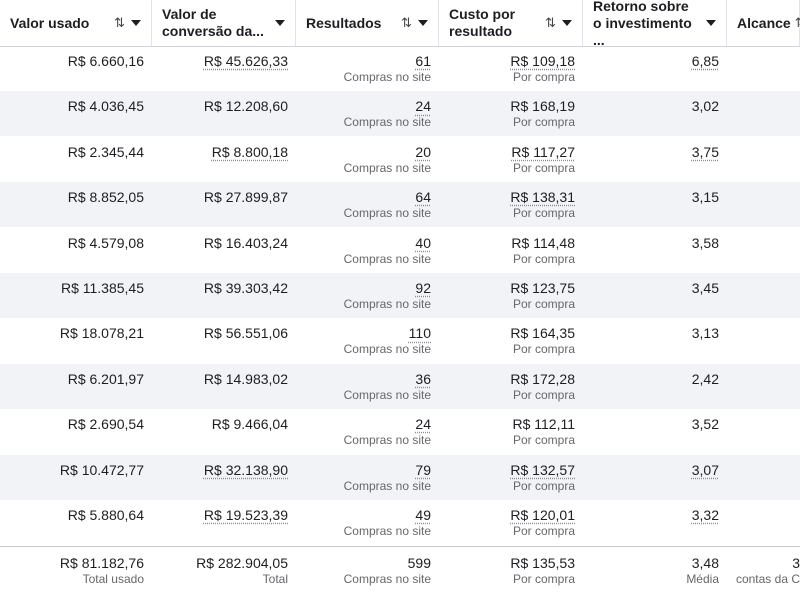  Describe the element at coordinates (242, 563) in the screenshot. I see `total-valor-conversao-value: R$ 282.904,05` at that location.